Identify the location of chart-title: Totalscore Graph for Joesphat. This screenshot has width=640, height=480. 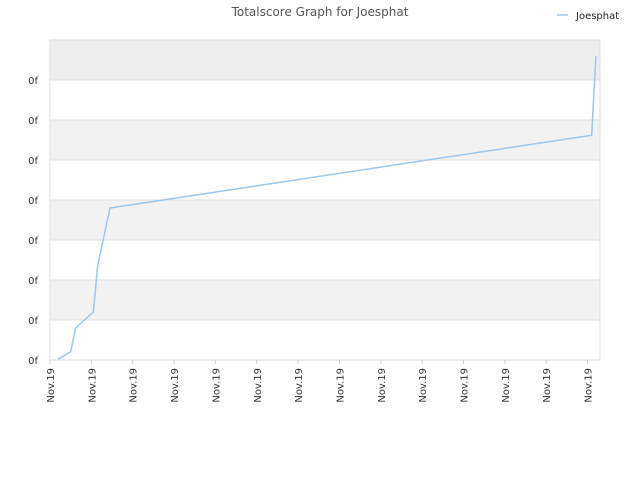
(320, 12).